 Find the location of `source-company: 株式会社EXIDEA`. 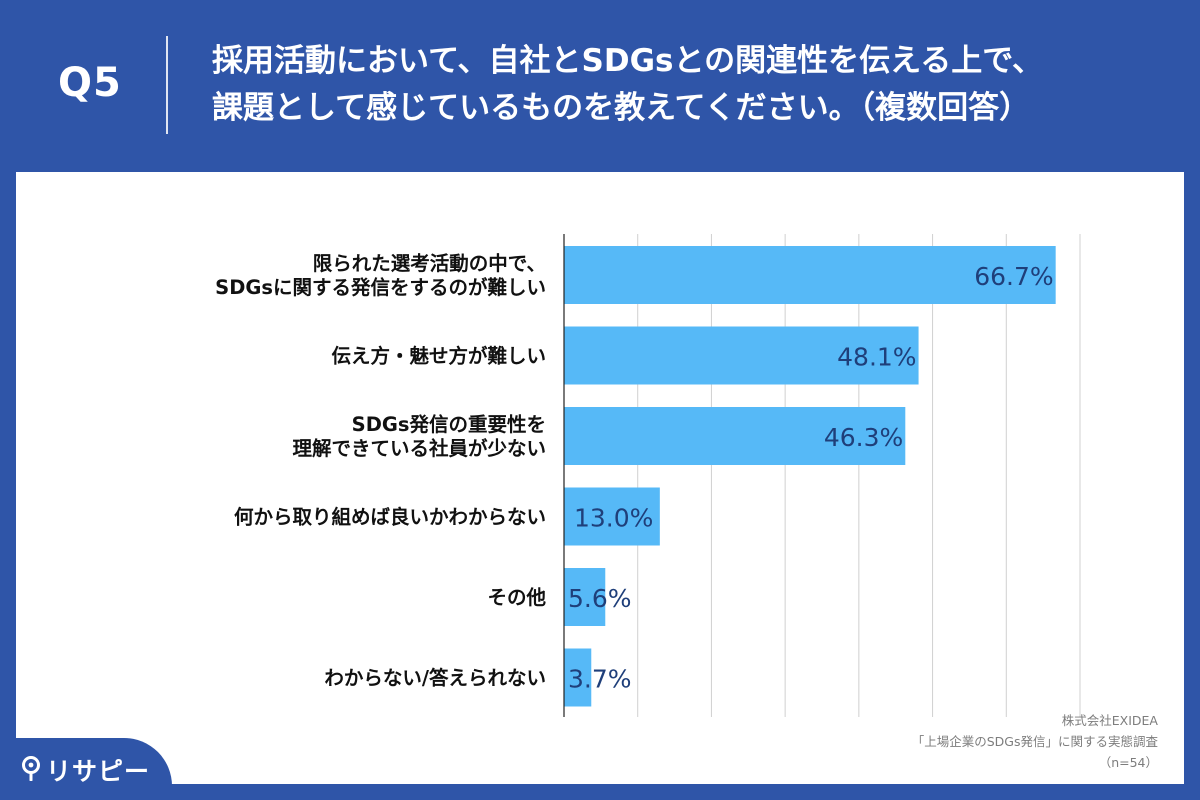

source-company: 株式会社EXIDEA is located at coordinates (1109, 720).